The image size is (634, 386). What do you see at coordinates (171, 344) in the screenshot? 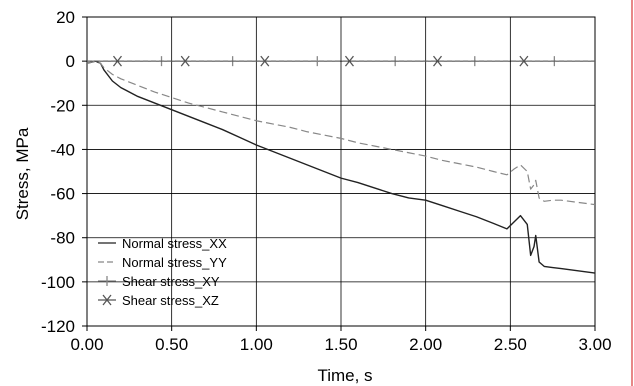
I see `x-tick-label: 0.50` at bounding box center [171, 344].